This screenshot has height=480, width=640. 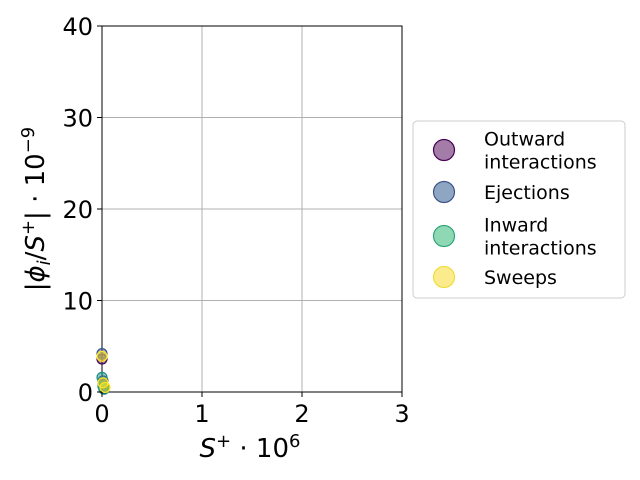 I want to click on x-axis-label: S+ · 106, so click(x=250, y=447).